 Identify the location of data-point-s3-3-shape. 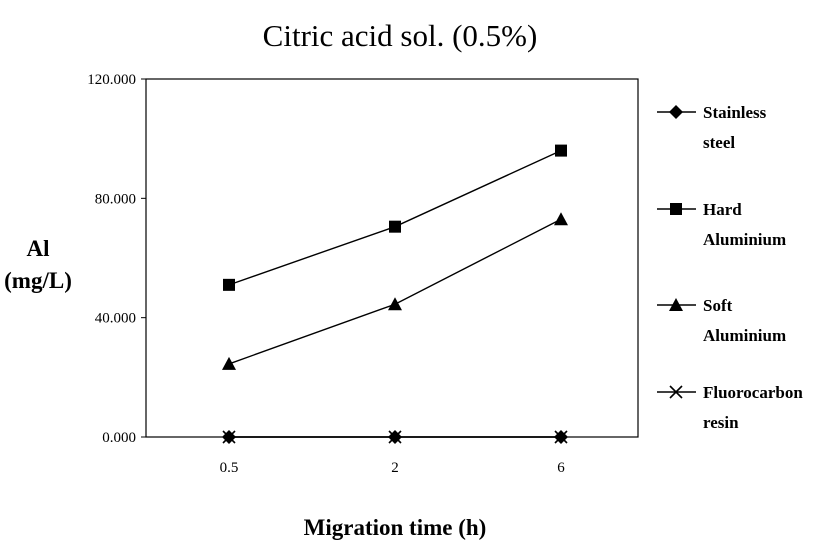
(561, 219).